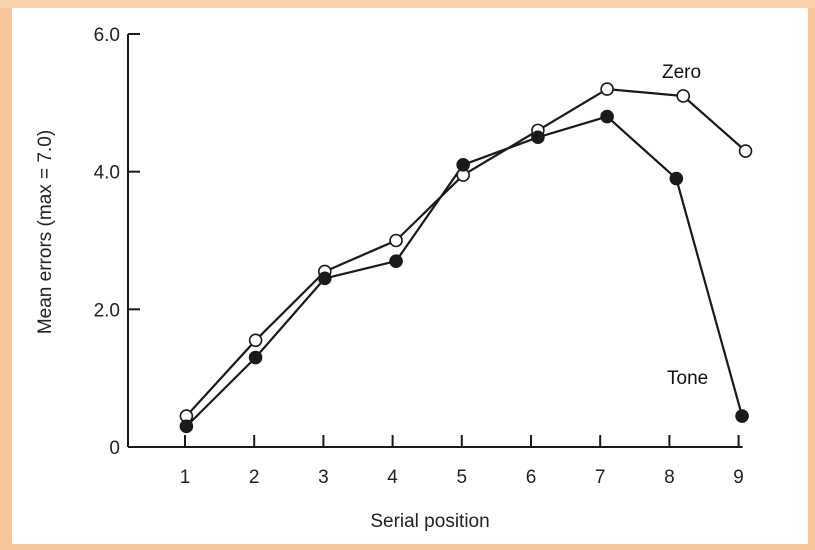 The height and width of the screenshot is (550, 815). I want to click on x-tick-label: 9, so click(738, 477).